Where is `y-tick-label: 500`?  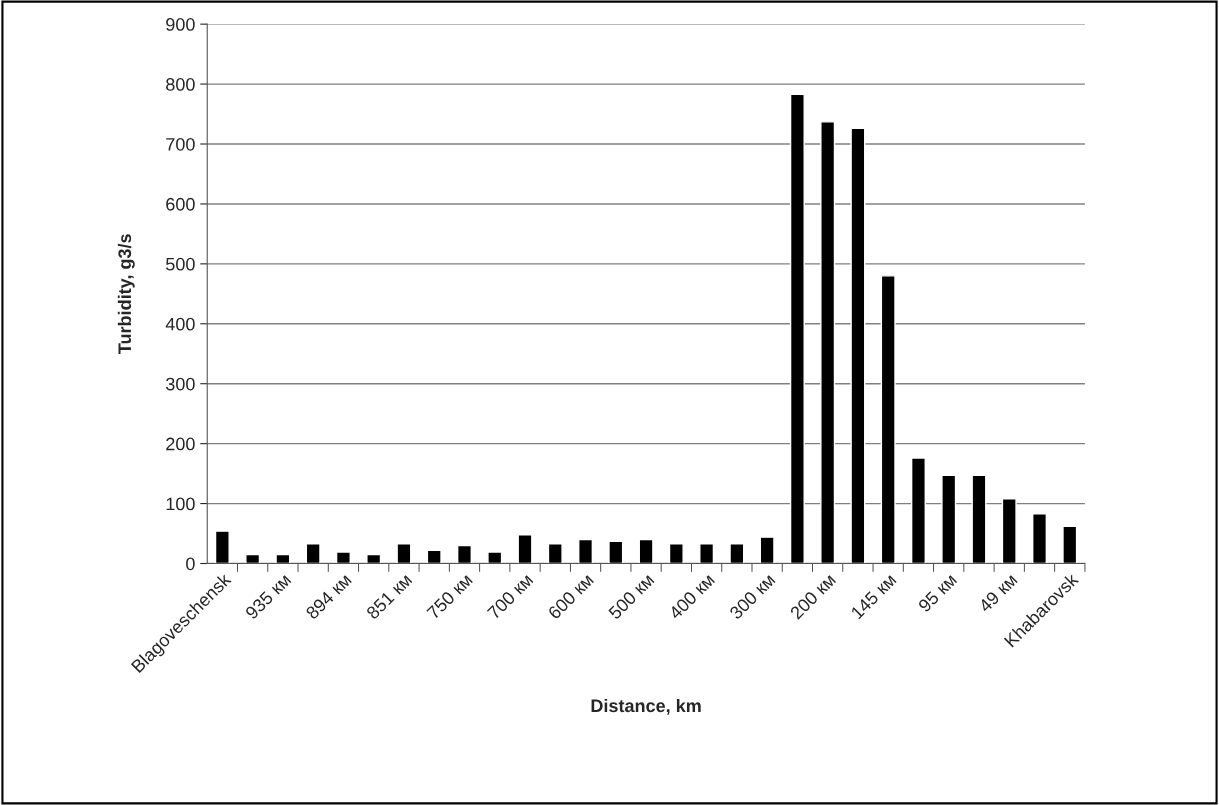 y-tick-label: 500 is located at coordinates (180, 264).